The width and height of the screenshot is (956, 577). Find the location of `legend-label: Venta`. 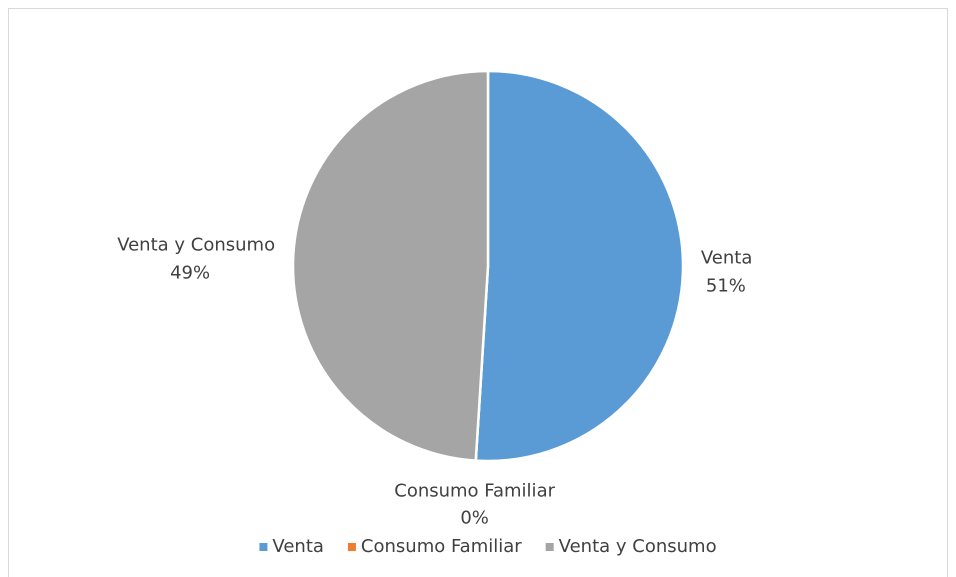

legend-label: Venta is located at coordinates (298, 546).